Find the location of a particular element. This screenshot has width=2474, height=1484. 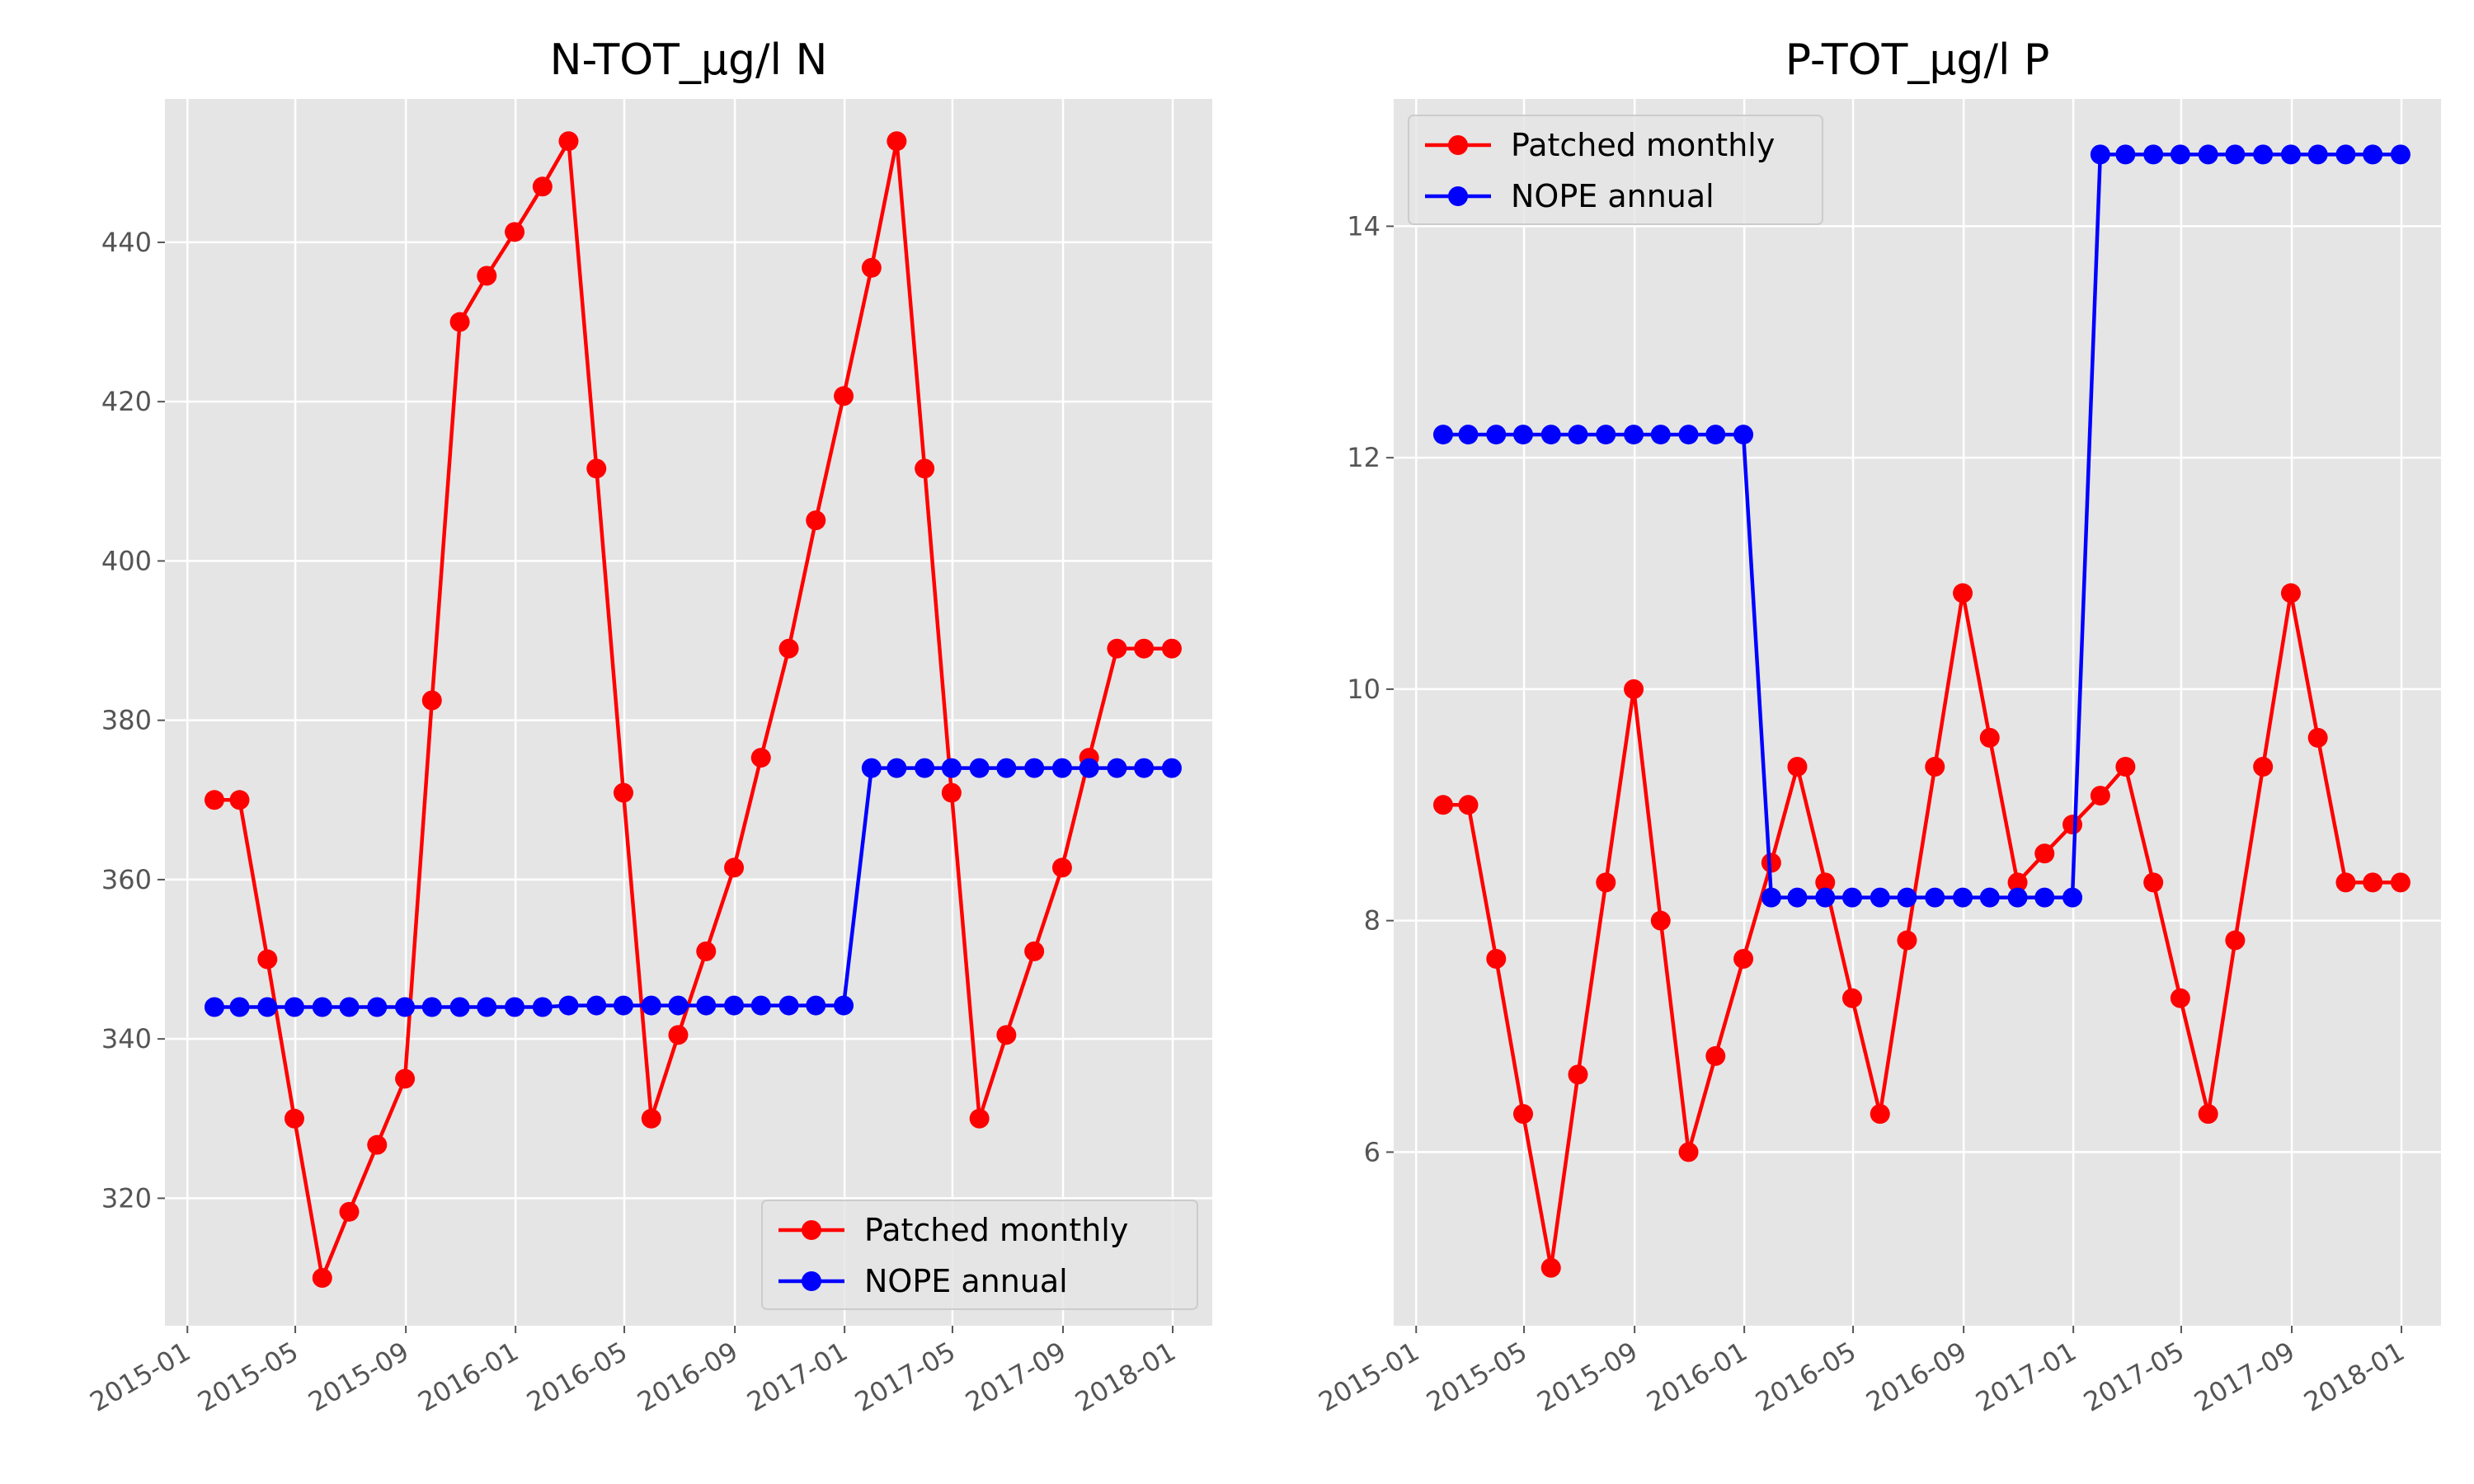

y-tick-label: 400 is located at coordinates (126, 560).